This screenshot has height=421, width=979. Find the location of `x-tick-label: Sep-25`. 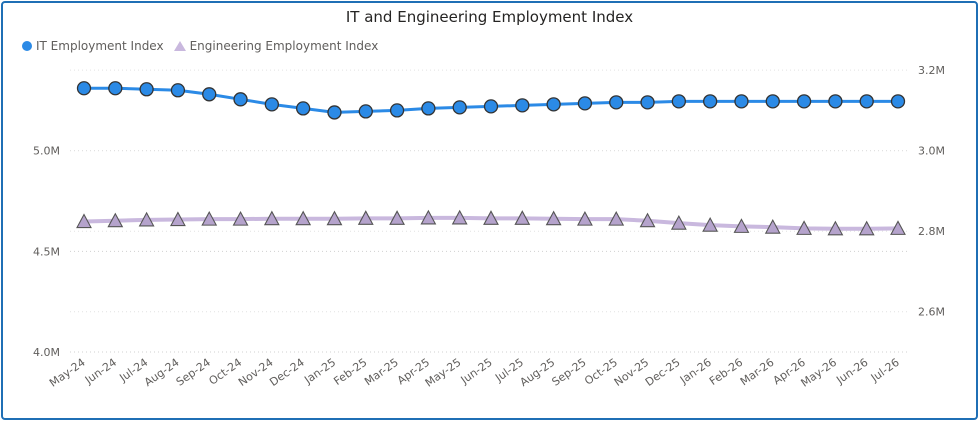

x-tick-label: Sep-25 is located at coordinates (568, 372).